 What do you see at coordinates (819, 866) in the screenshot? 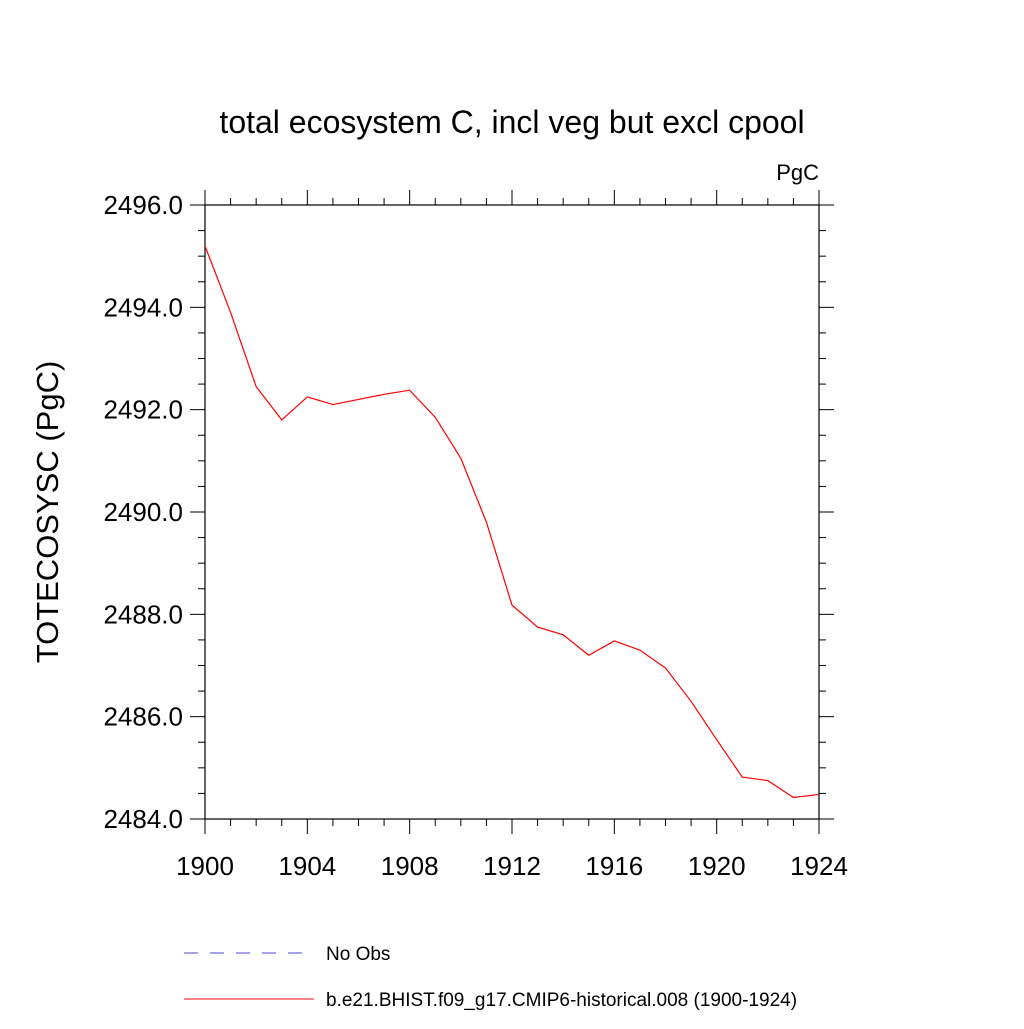
I see `x-tick-label: 1924` at bounding box center [819, 866].